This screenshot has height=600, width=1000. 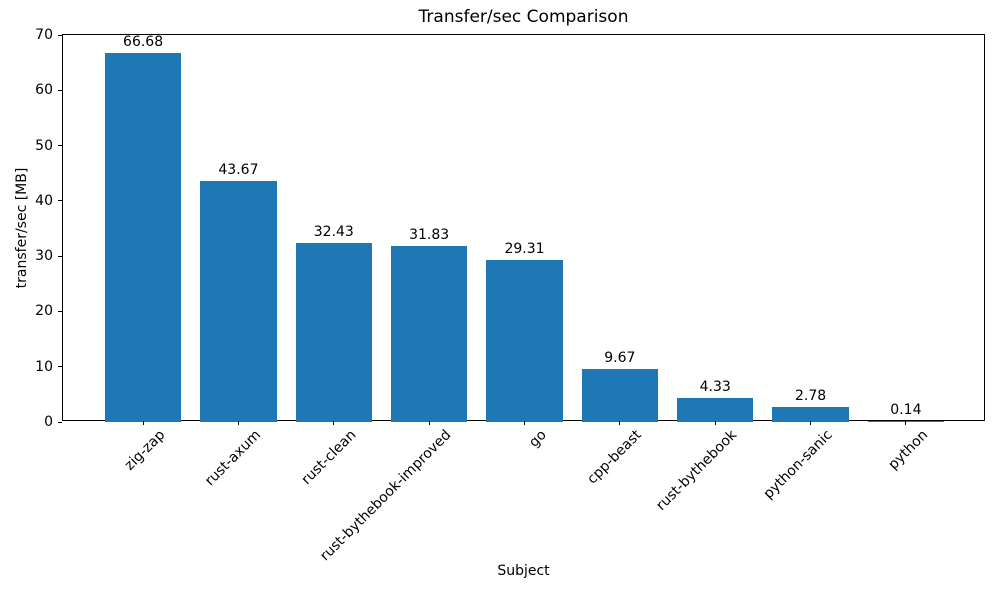 I want to click on category-label: rust-axum, so click(x=232, y=458).